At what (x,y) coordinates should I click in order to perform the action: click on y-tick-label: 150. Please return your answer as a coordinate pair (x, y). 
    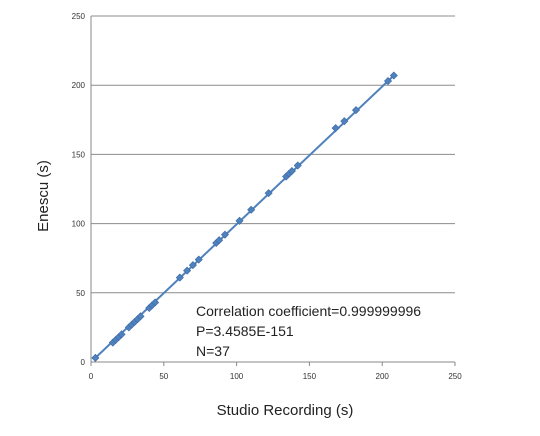
    Looking at the image, I should click on (79, 154).